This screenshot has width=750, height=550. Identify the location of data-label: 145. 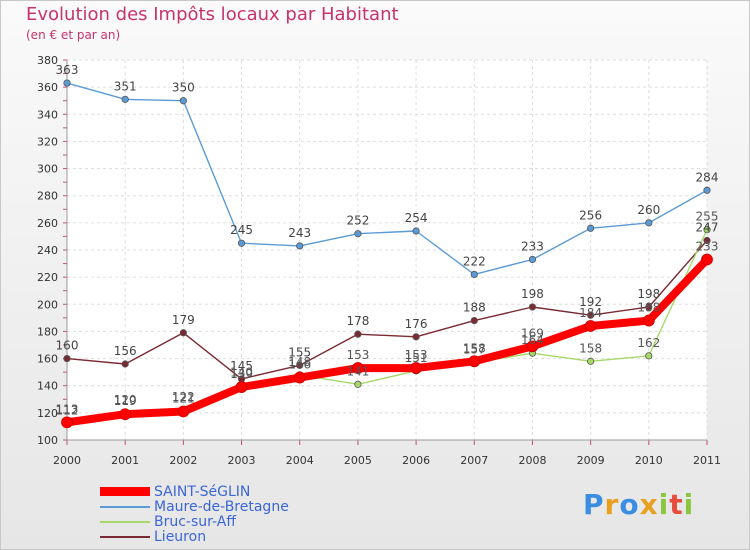
(241, 366).